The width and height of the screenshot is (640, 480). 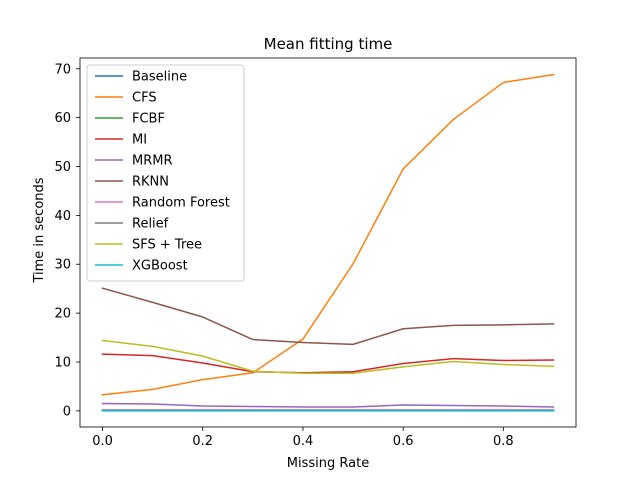 What do you see at coordinates (503, 441) in the screenshot?
I see `x-tick-label: 0.8` at bounding box center [503, 441].